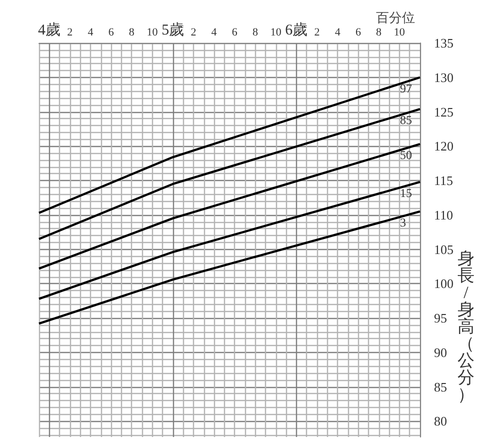  What do you see at coordinates (406, 88) in the screenshot?
I see `series-label: 97` at bounding box center [406, 88].